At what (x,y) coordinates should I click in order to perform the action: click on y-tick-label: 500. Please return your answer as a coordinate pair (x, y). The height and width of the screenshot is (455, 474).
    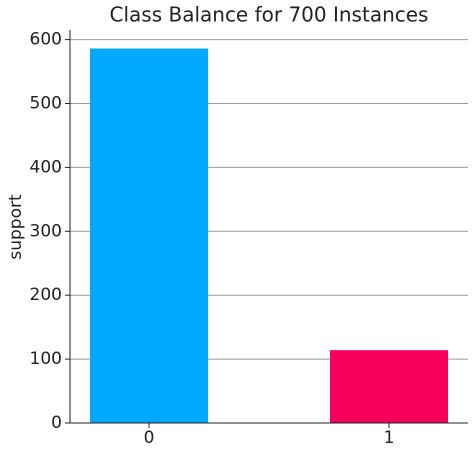
    Looking at the image, I should click on (46, 103).